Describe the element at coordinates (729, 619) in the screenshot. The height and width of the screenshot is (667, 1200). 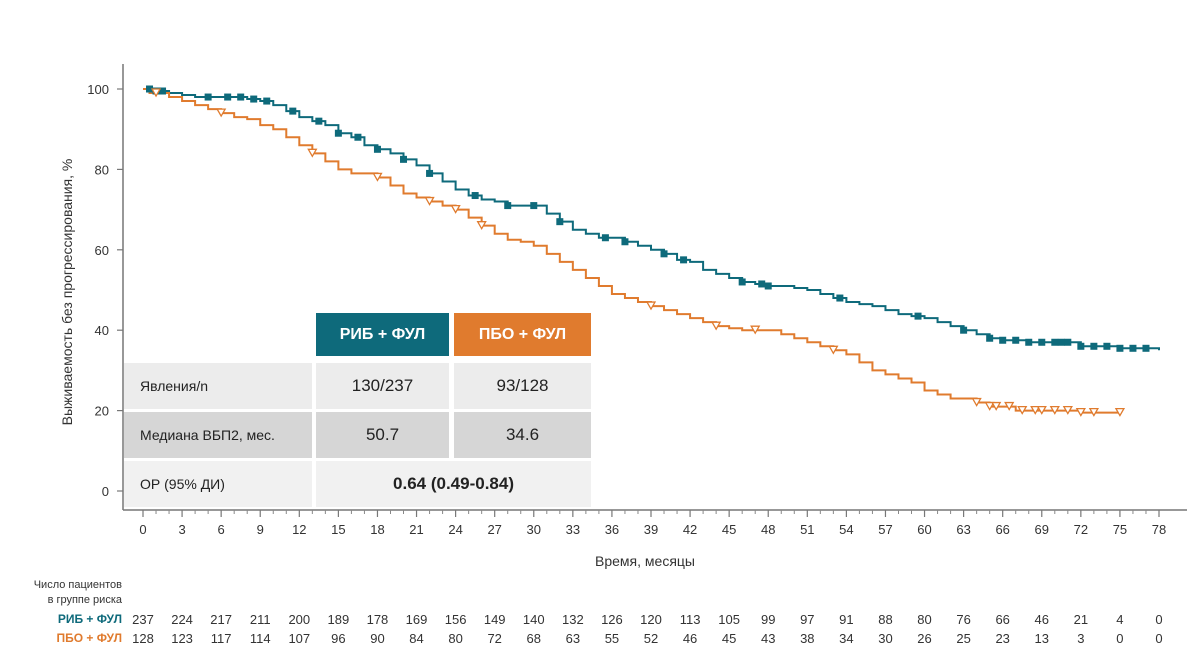
I see `risk-count: 105` at that location.